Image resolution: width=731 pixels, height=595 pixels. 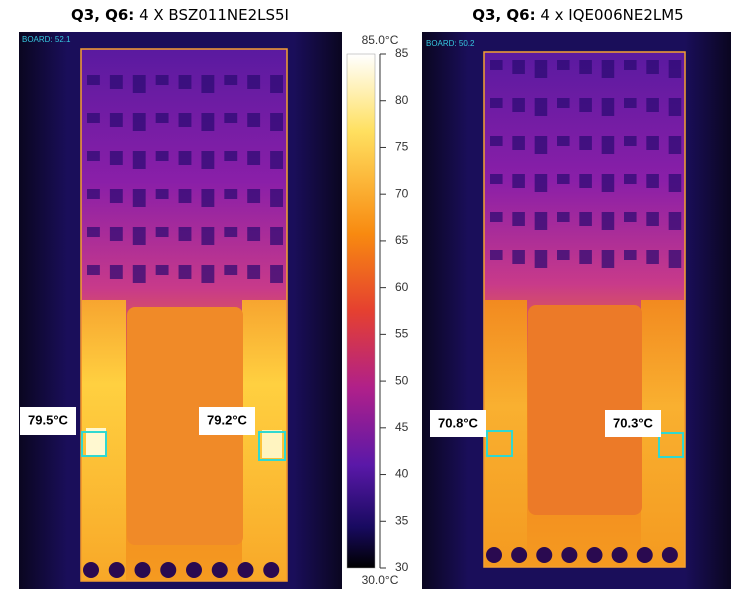 I want to click on right-title-bold: Q3, Q6:, so click(x=503, y=15).